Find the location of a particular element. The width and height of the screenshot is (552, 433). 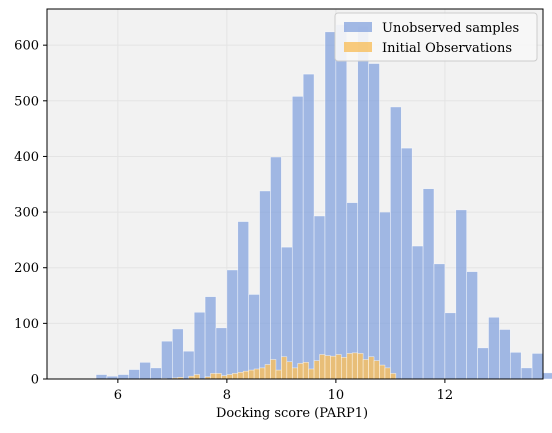

legend-label: Initial Observations is located at coordinates (447, 48).